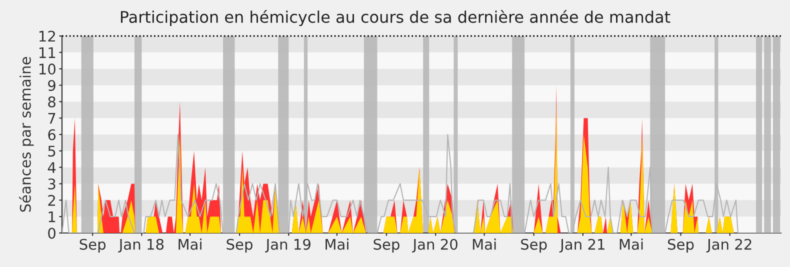 This screenshot has height=267, width=790. What do you see at coordinates (52, 233) in the screenshot?
I see `y-tick-label: 0` at bounding box center [52, 233].